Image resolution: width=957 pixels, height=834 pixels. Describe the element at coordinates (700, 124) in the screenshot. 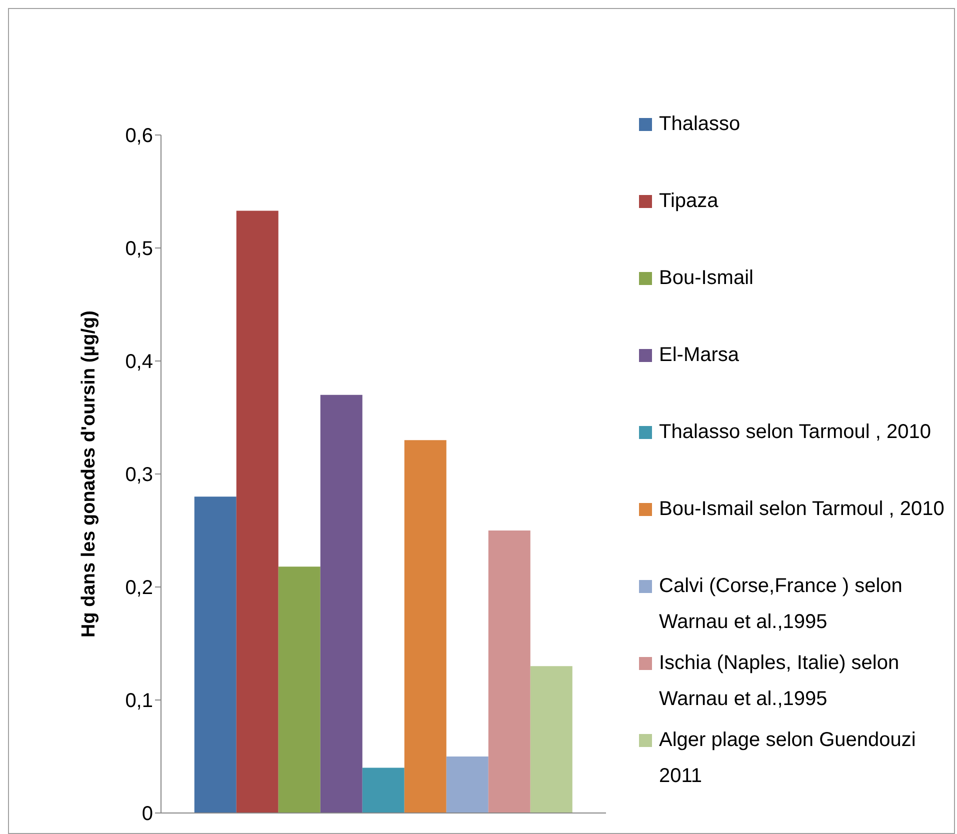

I see `legend-label: Thalasso` at that location.